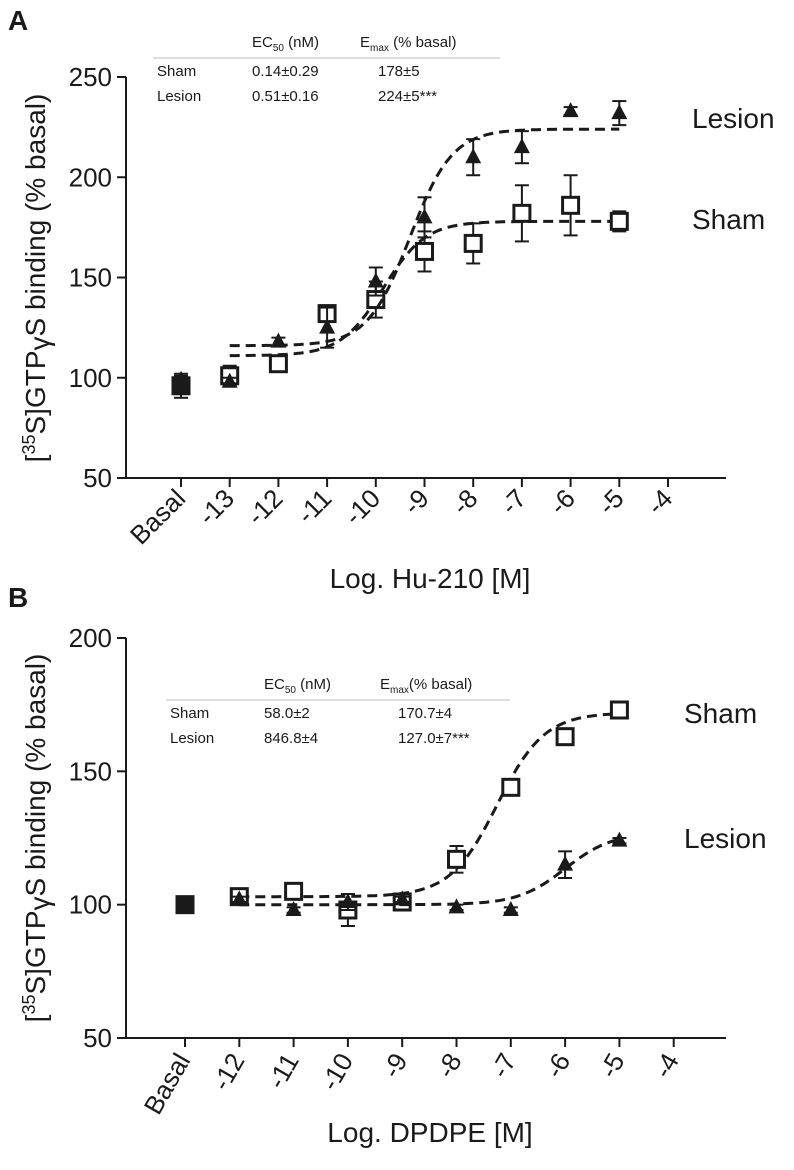 The image size is (794, 1170). I want to click on y-tick-label: 50, so click(97, 1038).